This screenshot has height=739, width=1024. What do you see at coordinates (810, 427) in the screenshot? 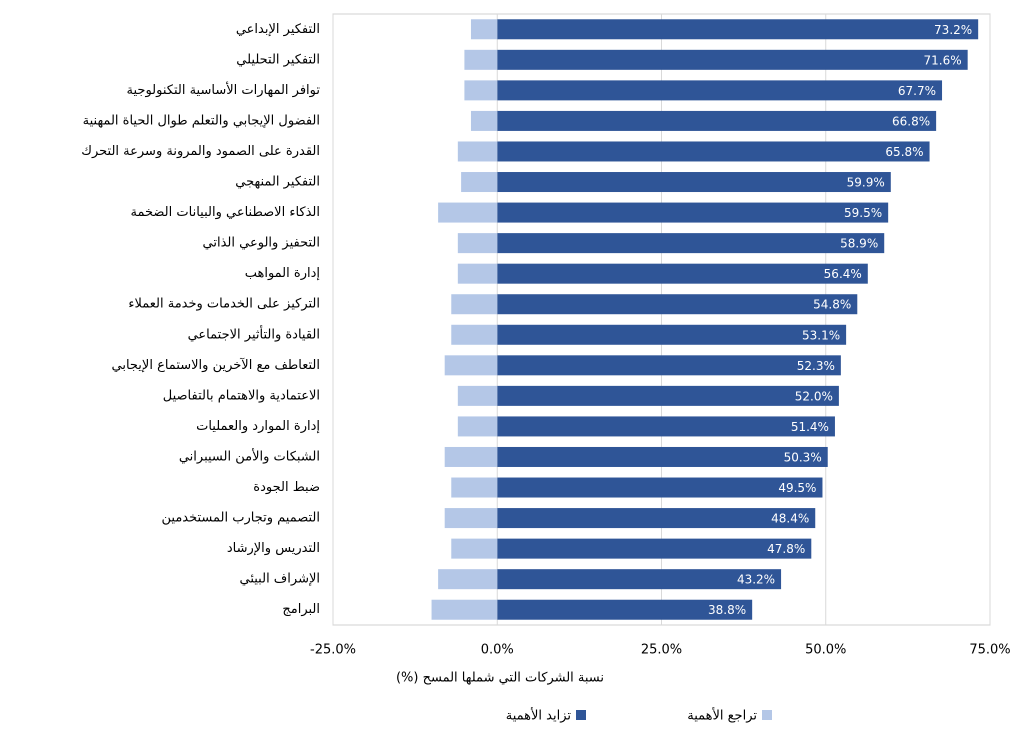
I see `value-label: 51.4%` at bounding box center [810, 427].